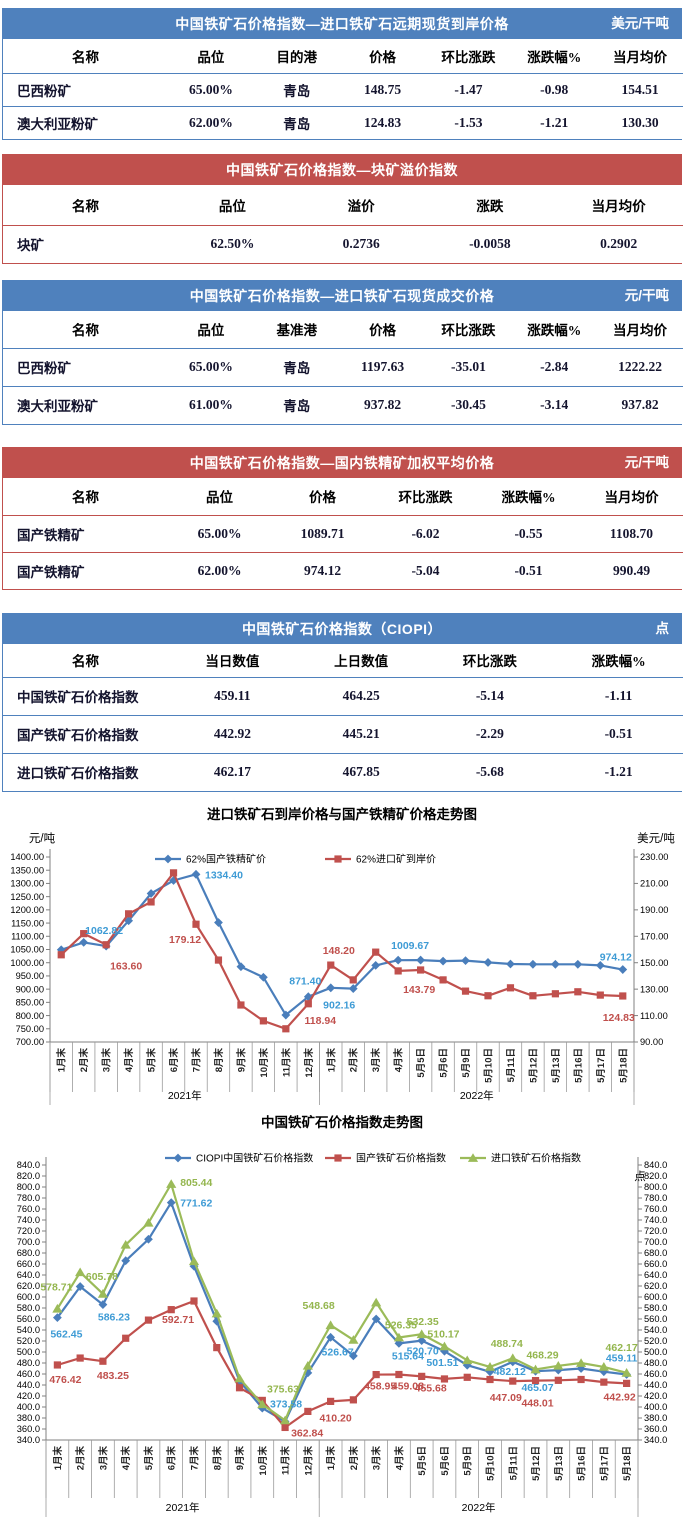 The image size is (684, 1526). What do you see at coordinates (618, 696) in the screenshot?
I see `value-cell: -1.11` at bounding box center [618, 696].